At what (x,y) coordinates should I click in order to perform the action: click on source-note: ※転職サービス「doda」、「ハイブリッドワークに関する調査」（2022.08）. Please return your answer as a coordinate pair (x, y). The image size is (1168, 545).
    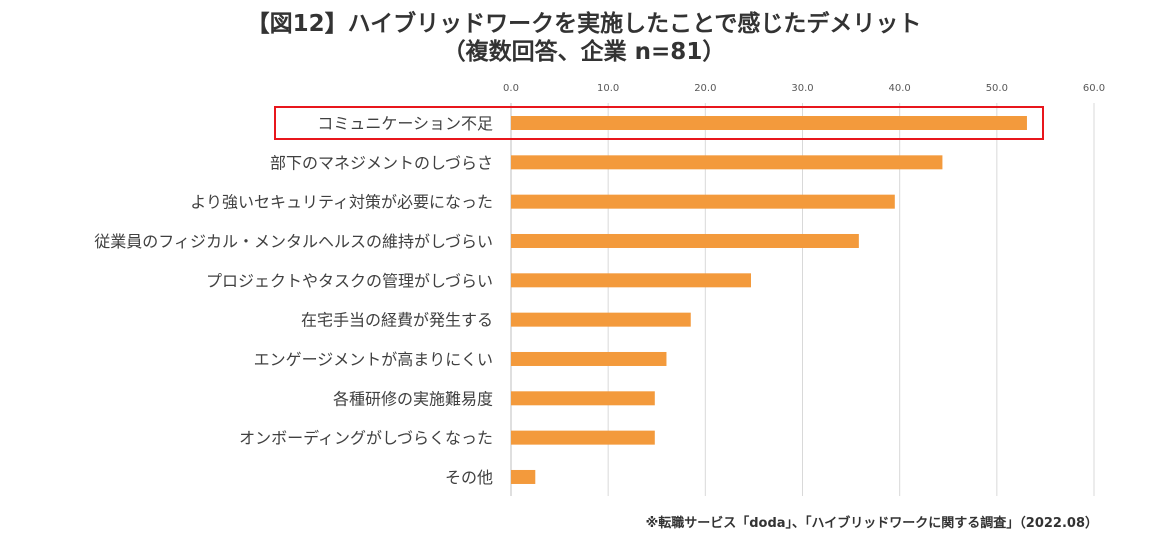
    Looking at the image, I should click on (871, 523).